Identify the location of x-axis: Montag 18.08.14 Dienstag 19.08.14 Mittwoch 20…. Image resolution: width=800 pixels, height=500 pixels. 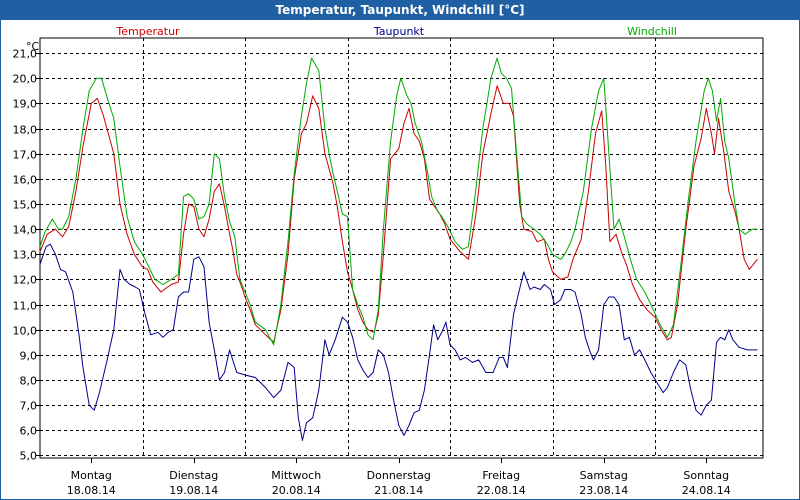
(399, 477).